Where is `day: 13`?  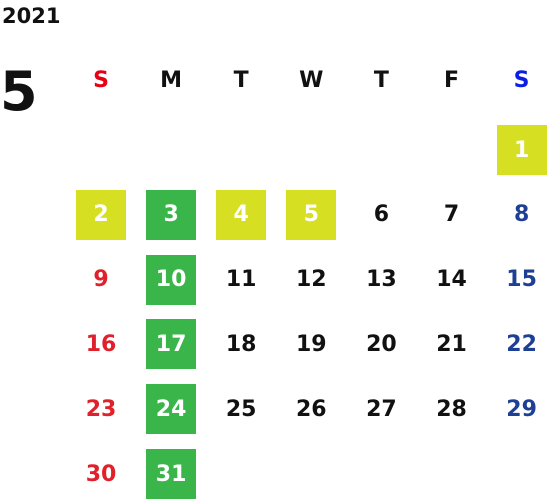
day: 13 is located at coordinates (381, 280).